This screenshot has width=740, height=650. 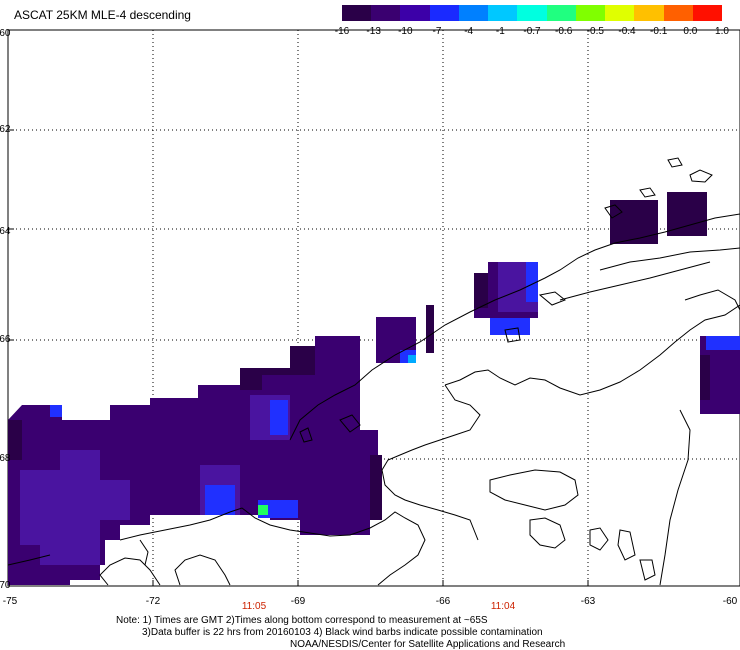 I want to click on latitude-label: -60, so click(x=5, y=33).